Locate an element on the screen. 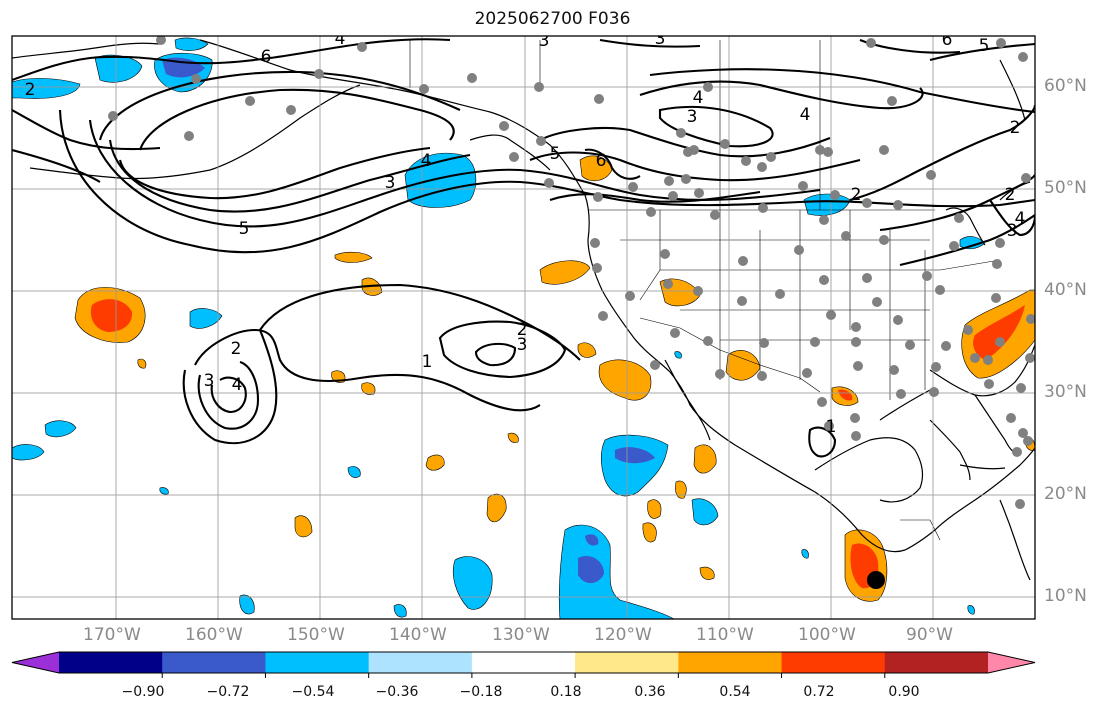 Image resolution: width=1105 pixels, height=712 pixels. lon-label-170w: 170°W is located at coordinates (112, 635).